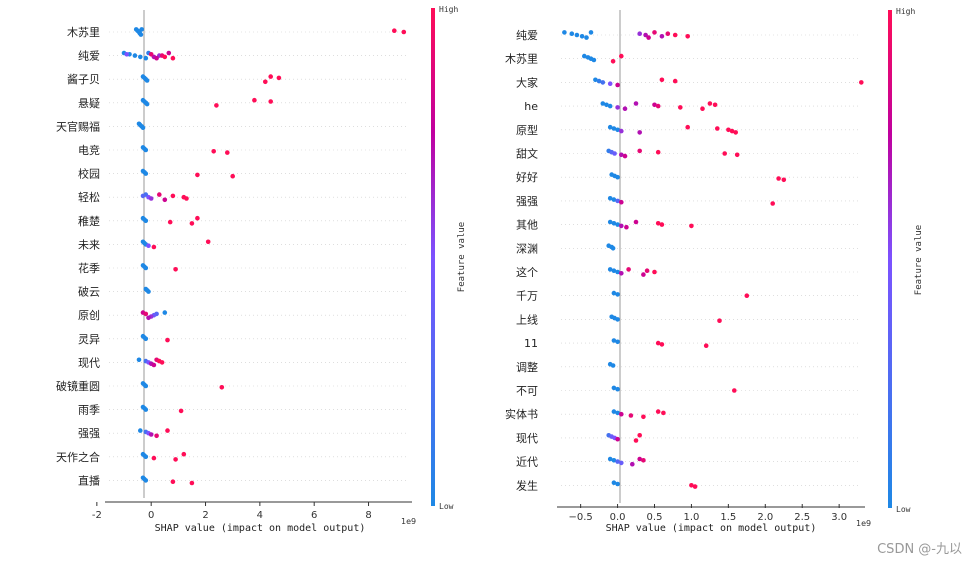 The height and width of the screenshot is (564, 970). Describe the element at coordinates (448, 9) in the screenshot. I see `left-colorbar-high-label: High` at that location.